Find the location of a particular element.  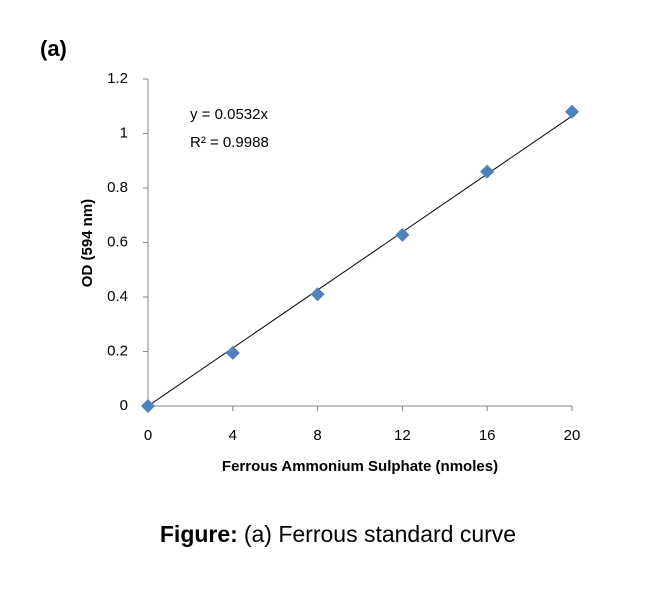

trendline-equation: y = 0.0532x is located at coordinates (229, 114).